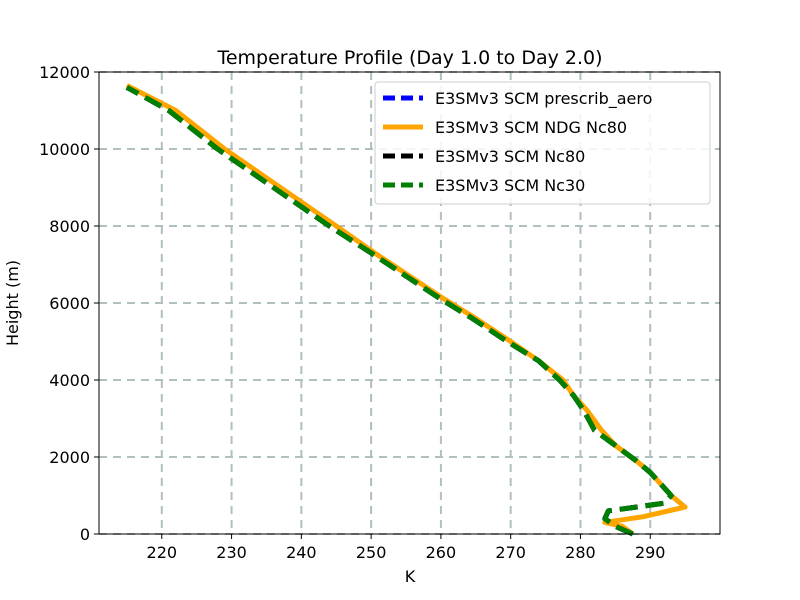  I want to click on y-axis-label: Height (m), so click(12, 303).